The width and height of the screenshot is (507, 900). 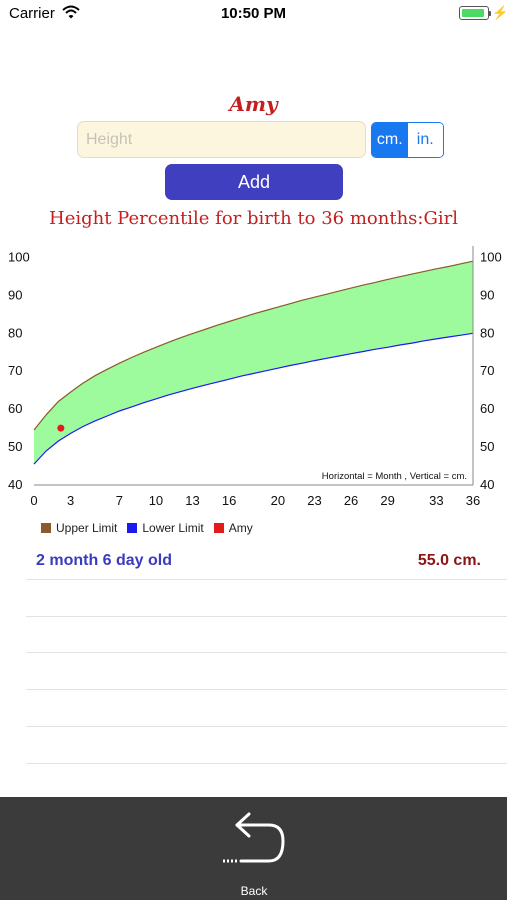 I want to click on charging-bolt-icon: ⚡, so click(x=499, y=12).